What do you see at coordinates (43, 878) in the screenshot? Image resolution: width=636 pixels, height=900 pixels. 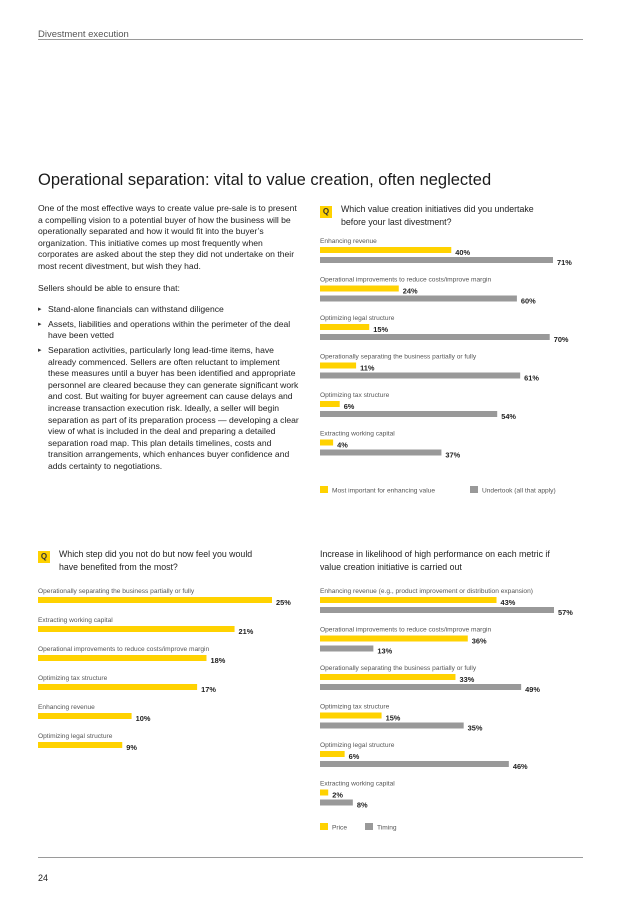 I see `page-number: 24` at bounding box center [43, 878].